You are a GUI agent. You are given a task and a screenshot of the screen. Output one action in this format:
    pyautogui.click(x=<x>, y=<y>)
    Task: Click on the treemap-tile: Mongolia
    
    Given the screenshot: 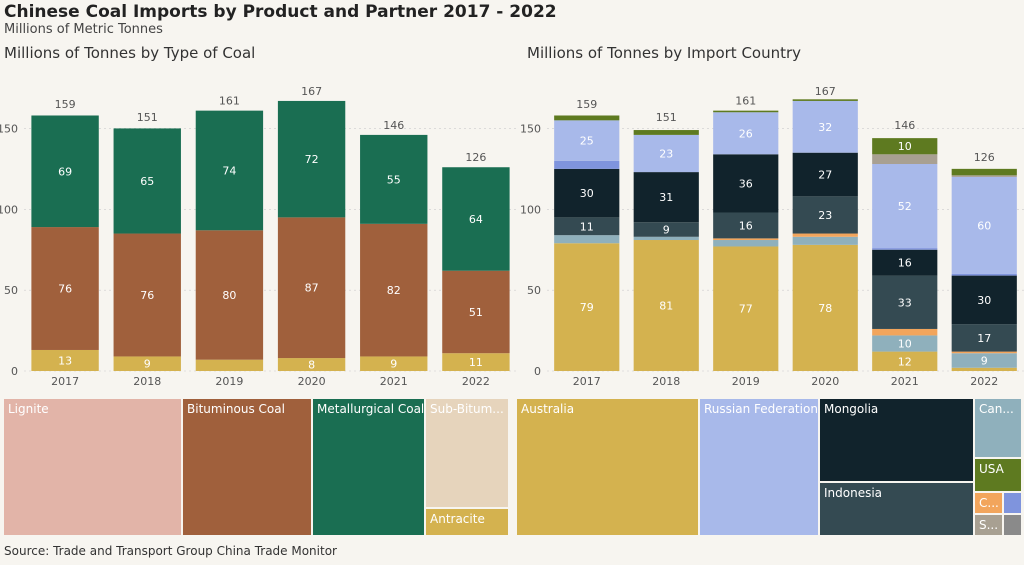 What is the action you would take?
    pyautogui.click(x=896, y=440)
    